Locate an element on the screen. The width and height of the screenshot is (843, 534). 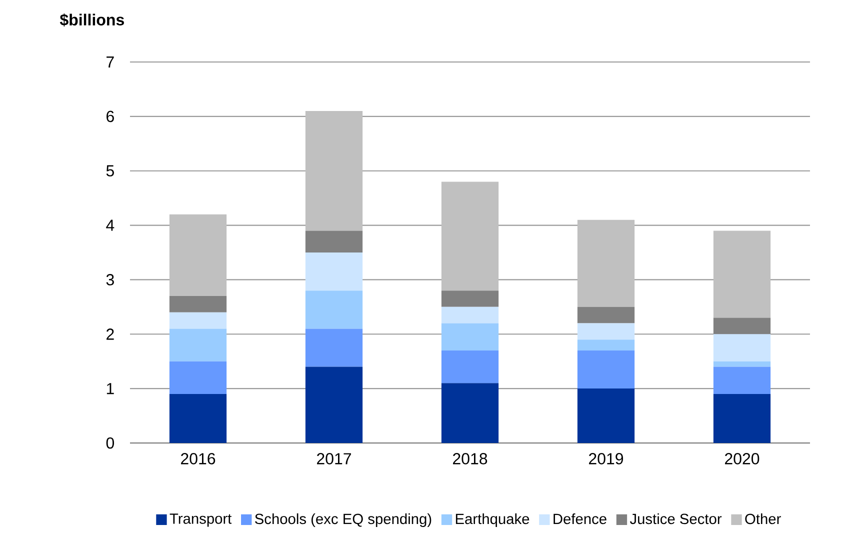
legend-label: Schools (exc EQ spending) is located at coordinates (343, 520).